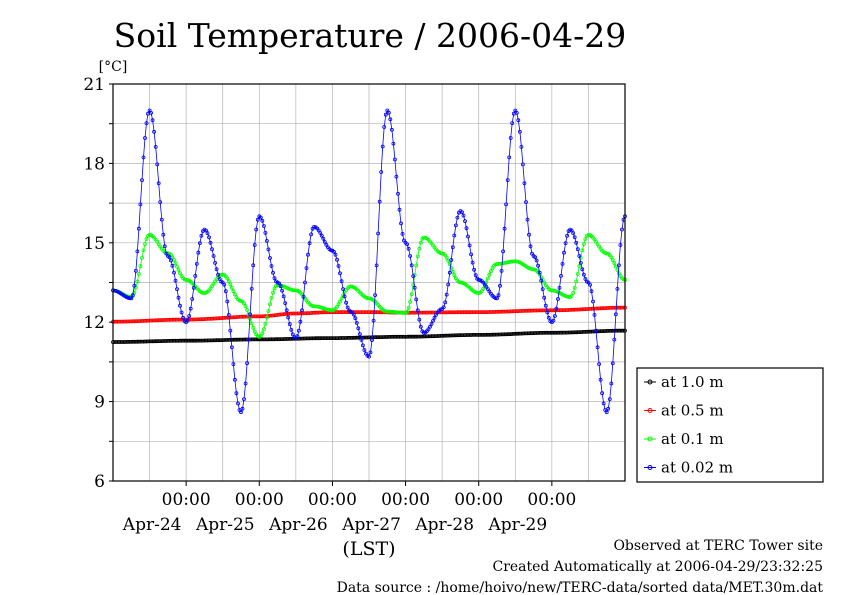 The width and height of the screenshot is (842, 595). What do you see at coordinates (405, 500) in the screenshot?
I see `x-tick-time-label: 00:00` at bounding box center [405, 500].